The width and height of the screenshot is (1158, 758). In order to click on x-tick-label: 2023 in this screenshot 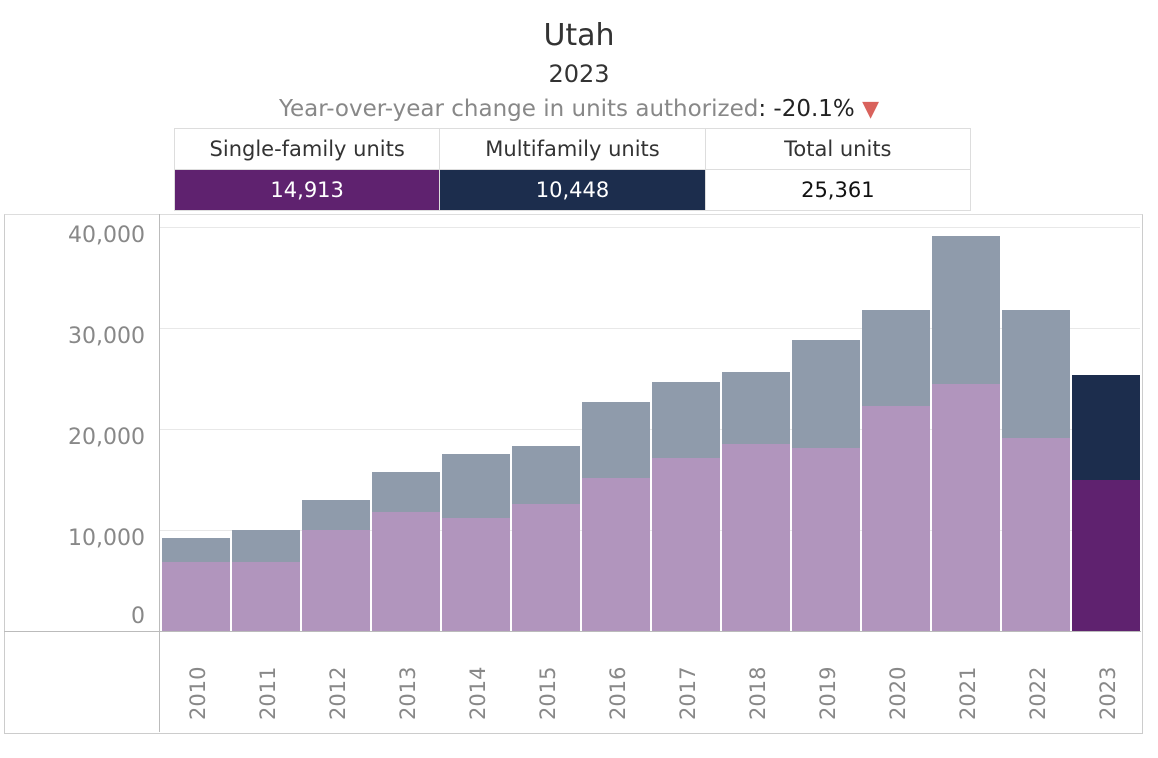, I will do `click(1107, 680)`.